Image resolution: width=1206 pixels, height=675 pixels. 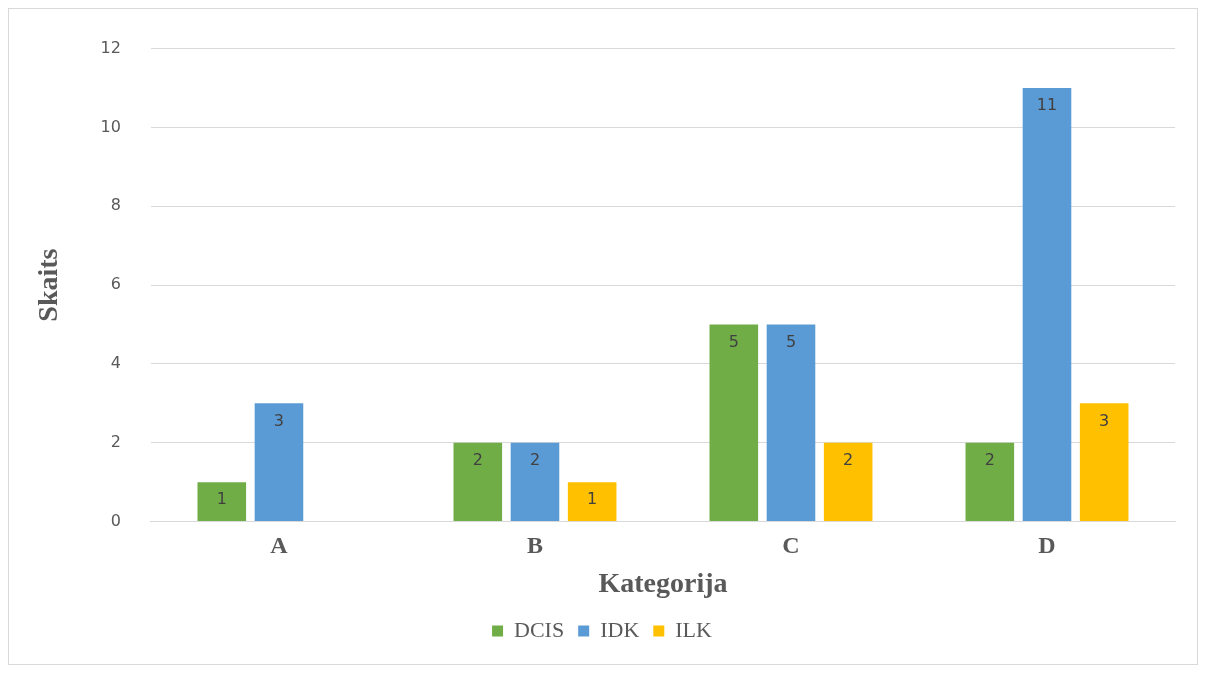 What do you see at coordinates (694, 629) in the screenshot?
I see `legend-label: ILK` at bounding box center [694, 629].